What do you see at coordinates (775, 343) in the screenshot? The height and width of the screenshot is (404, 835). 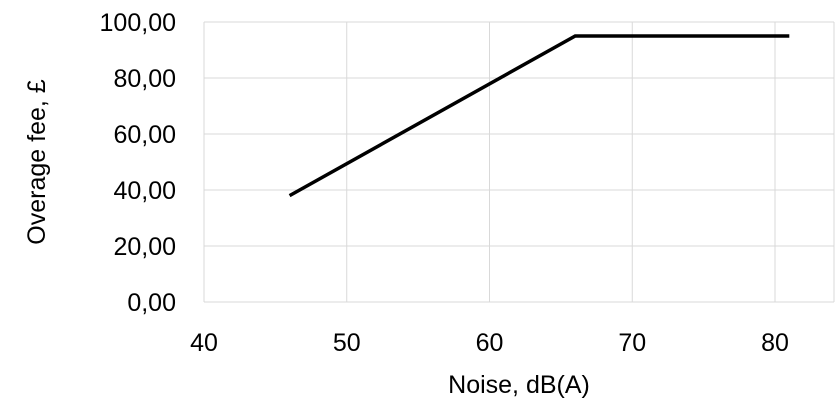 I see `x-tick-label: 80` at bounding box center [775, 343].